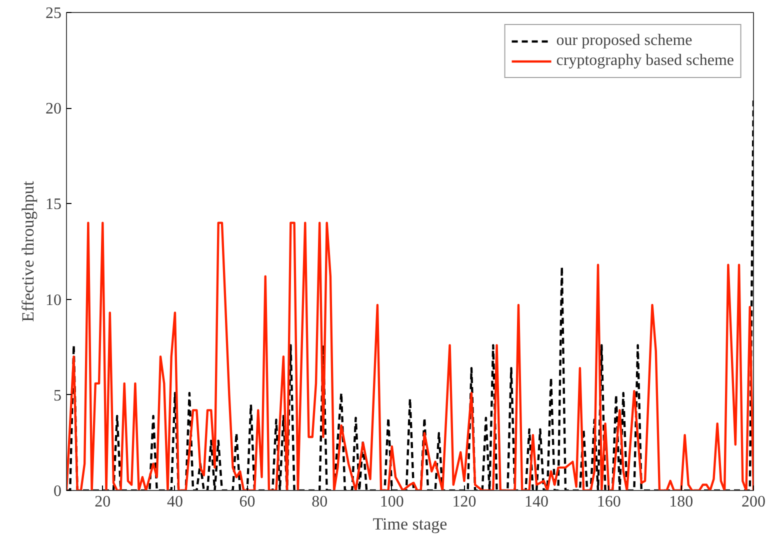 Image resolution: width=771 pixels, height=548 pixels. I want to click on x-axis-title: Time stage, so click(410, 524).